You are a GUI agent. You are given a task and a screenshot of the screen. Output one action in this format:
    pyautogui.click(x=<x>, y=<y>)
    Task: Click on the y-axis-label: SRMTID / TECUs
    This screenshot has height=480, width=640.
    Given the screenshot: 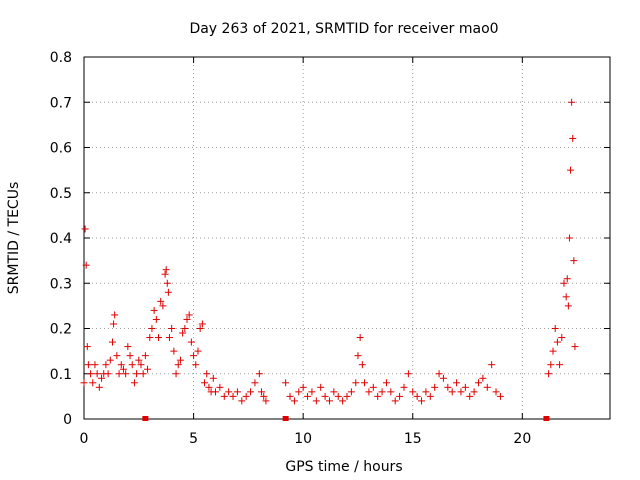 What is the action you would take?
    pyautogui.click(x=14, y=238)
    